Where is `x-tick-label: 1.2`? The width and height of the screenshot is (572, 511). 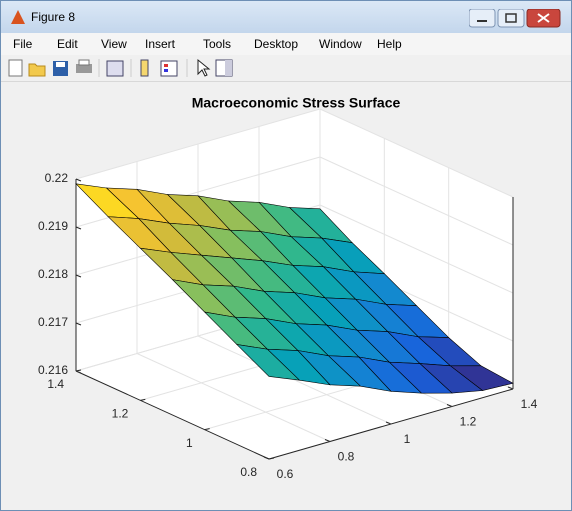
x-tick-label: 1.2 is located at coordinates (468, 422).